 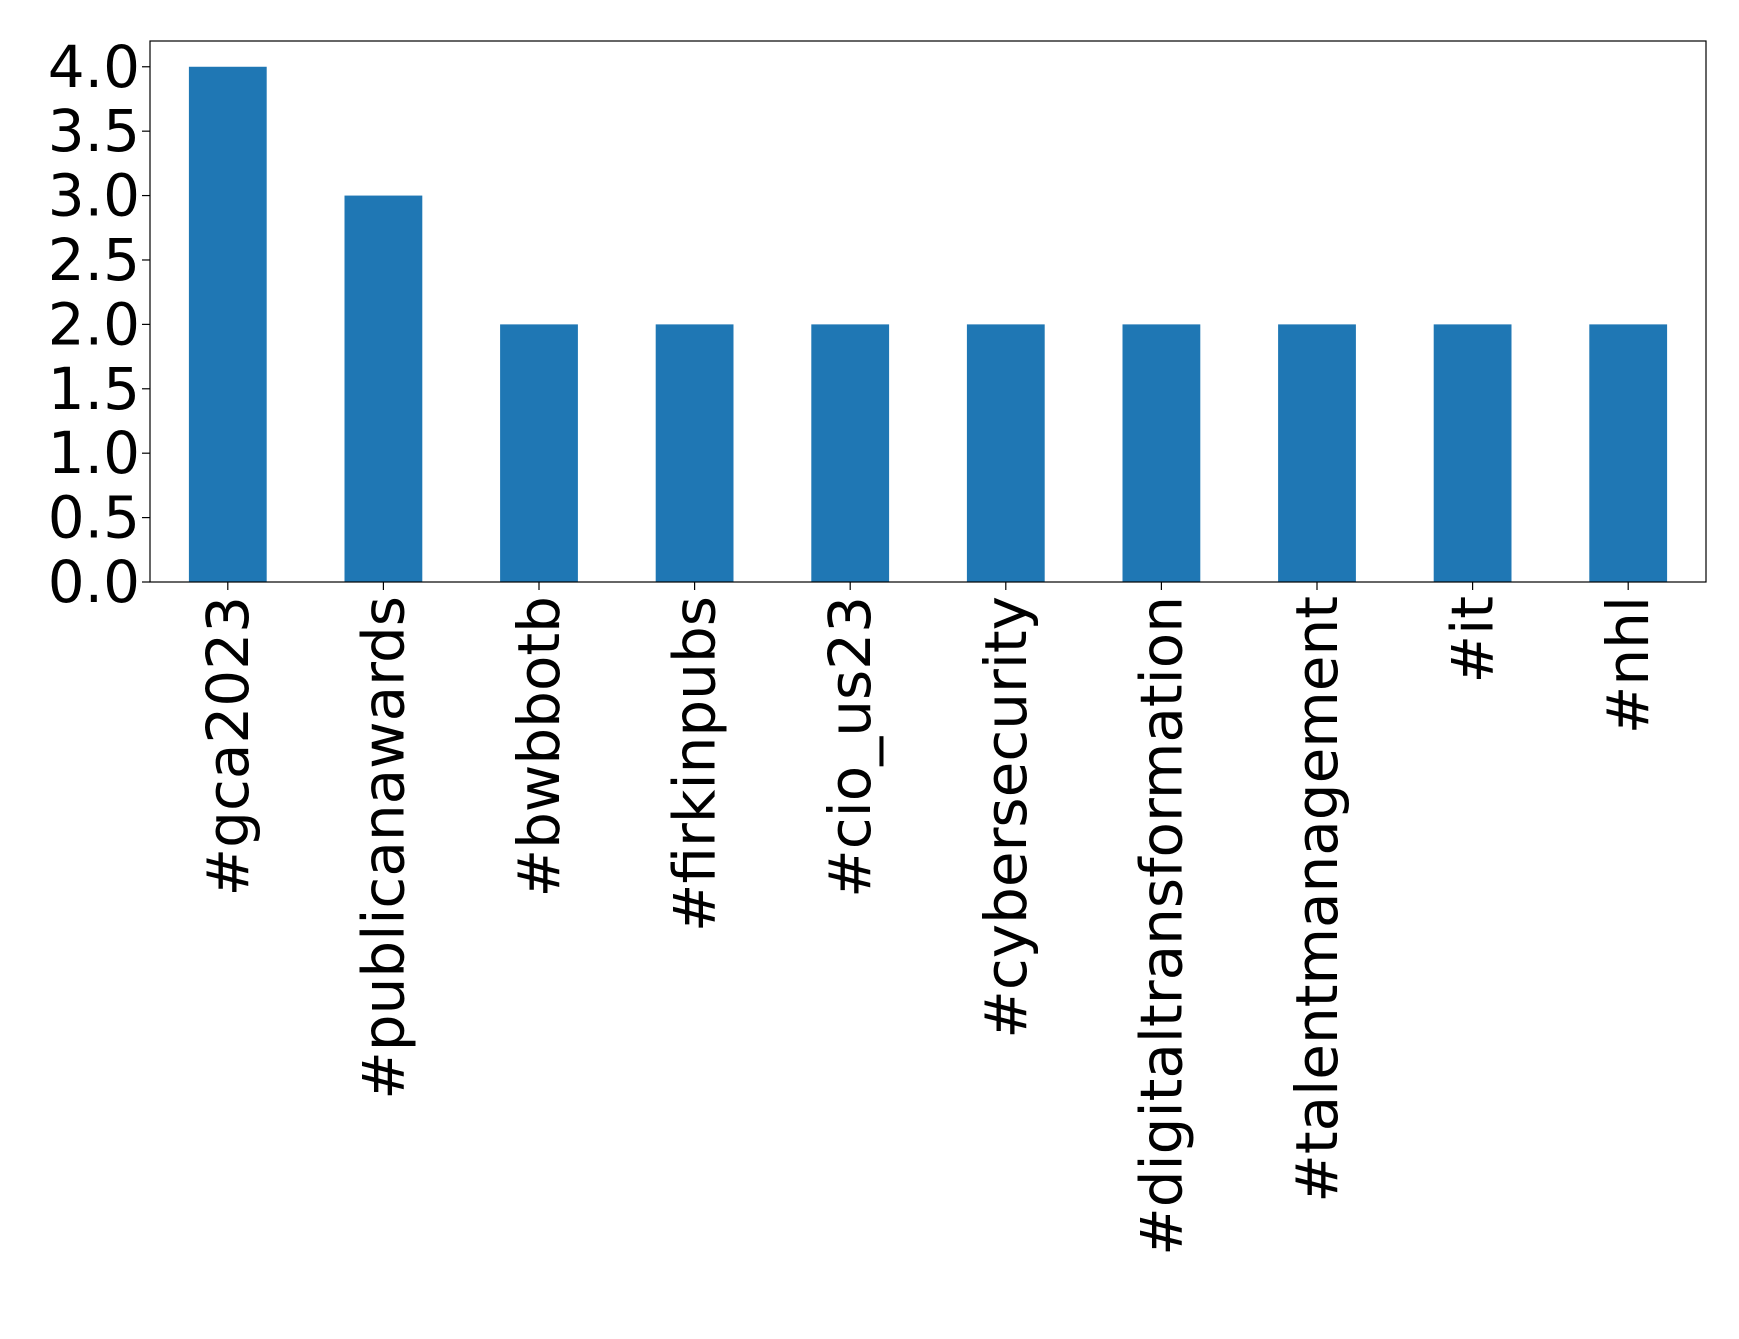 I want to click on y-tick-label: 4.0, so click(x=94, y=67).